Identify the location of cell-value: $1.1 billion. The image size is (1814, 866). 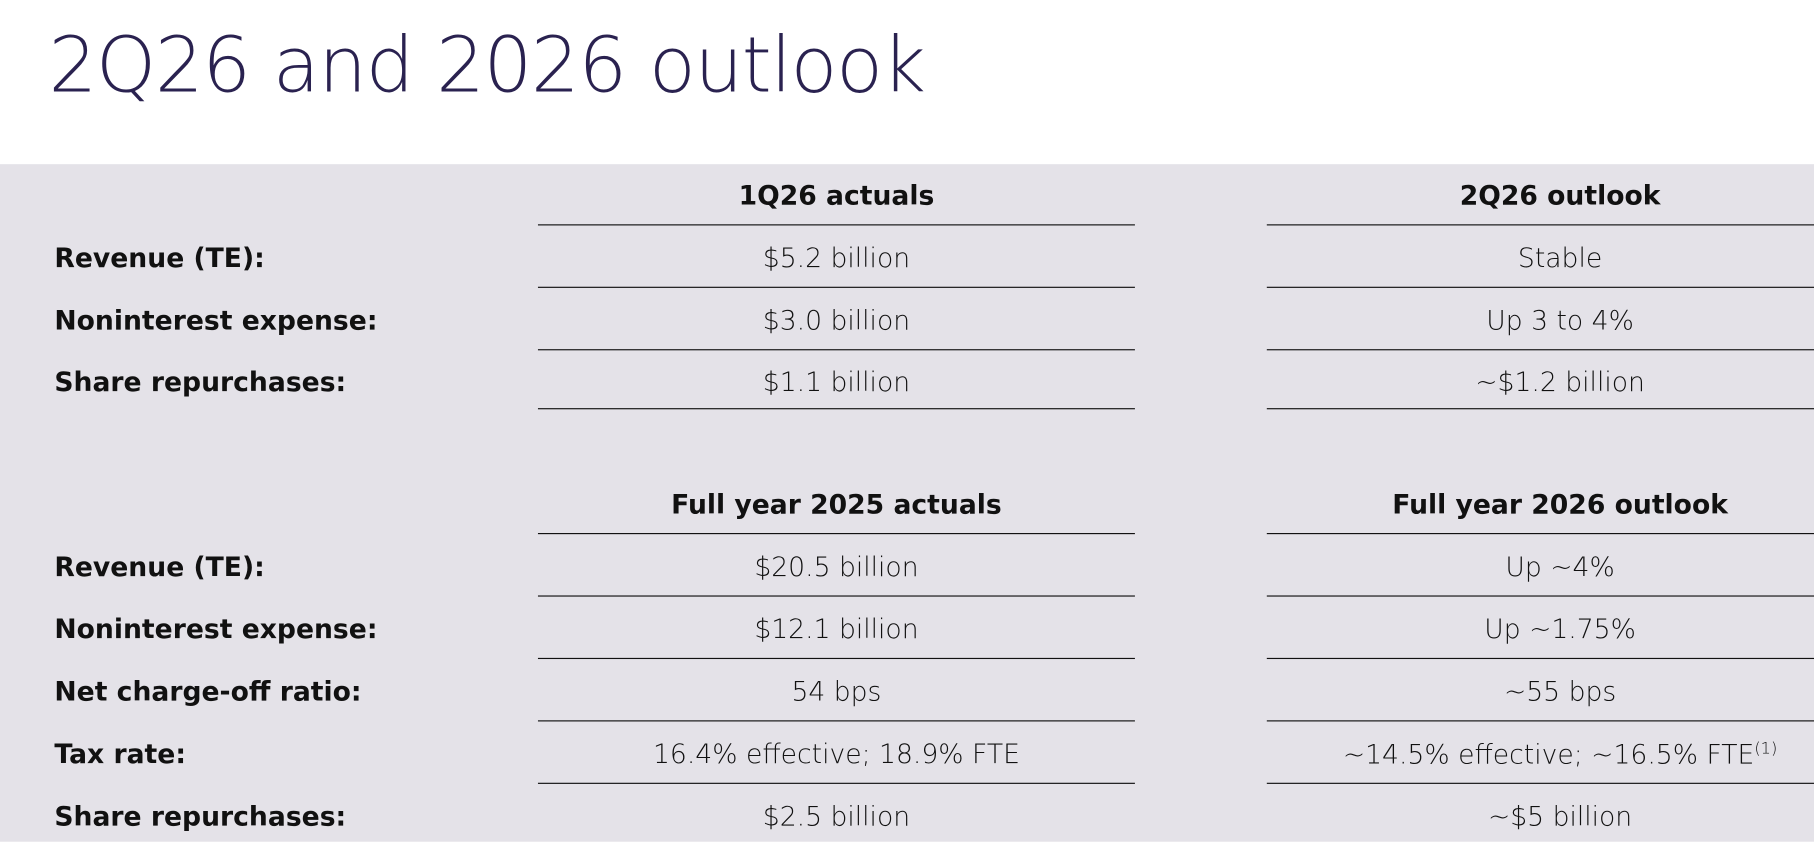
(836, 382).